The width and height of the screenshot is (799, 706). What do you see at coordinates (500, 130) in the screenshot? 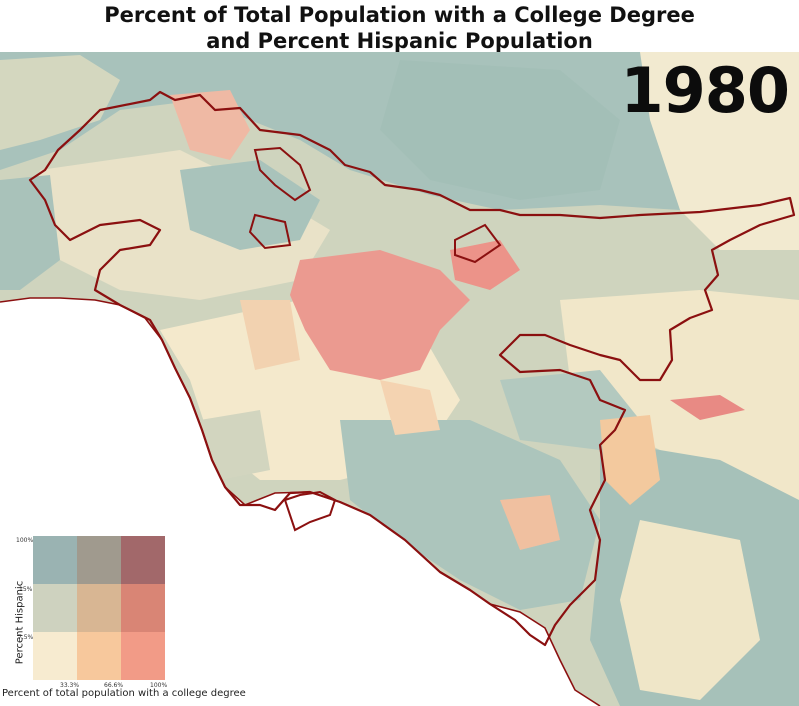
I see `san-gabriel-teal` at bounding box center [500, 130].